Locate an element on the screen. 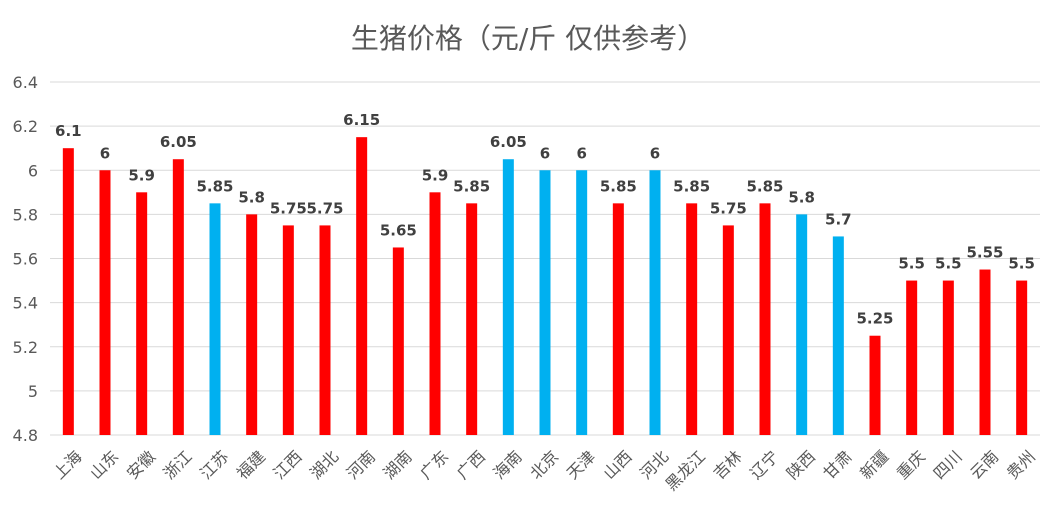  data-label: 5.7 is located at coordinates (838, 219).